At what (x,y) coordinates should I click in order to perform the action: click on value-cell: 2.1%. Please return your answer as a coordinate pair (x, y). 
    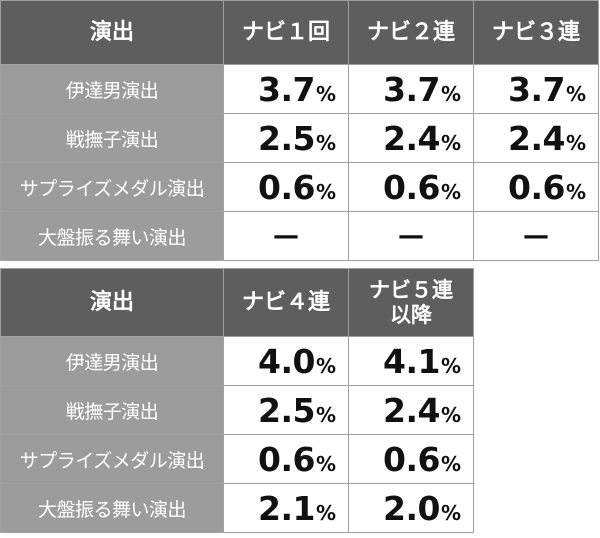
    Looking at the image, I should click on (286, 508).